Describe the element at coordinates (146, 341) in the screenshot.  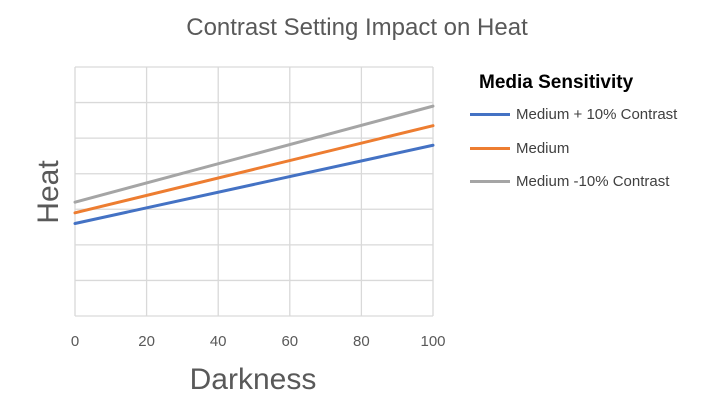
I see `x-tick-label: 20` at that location.